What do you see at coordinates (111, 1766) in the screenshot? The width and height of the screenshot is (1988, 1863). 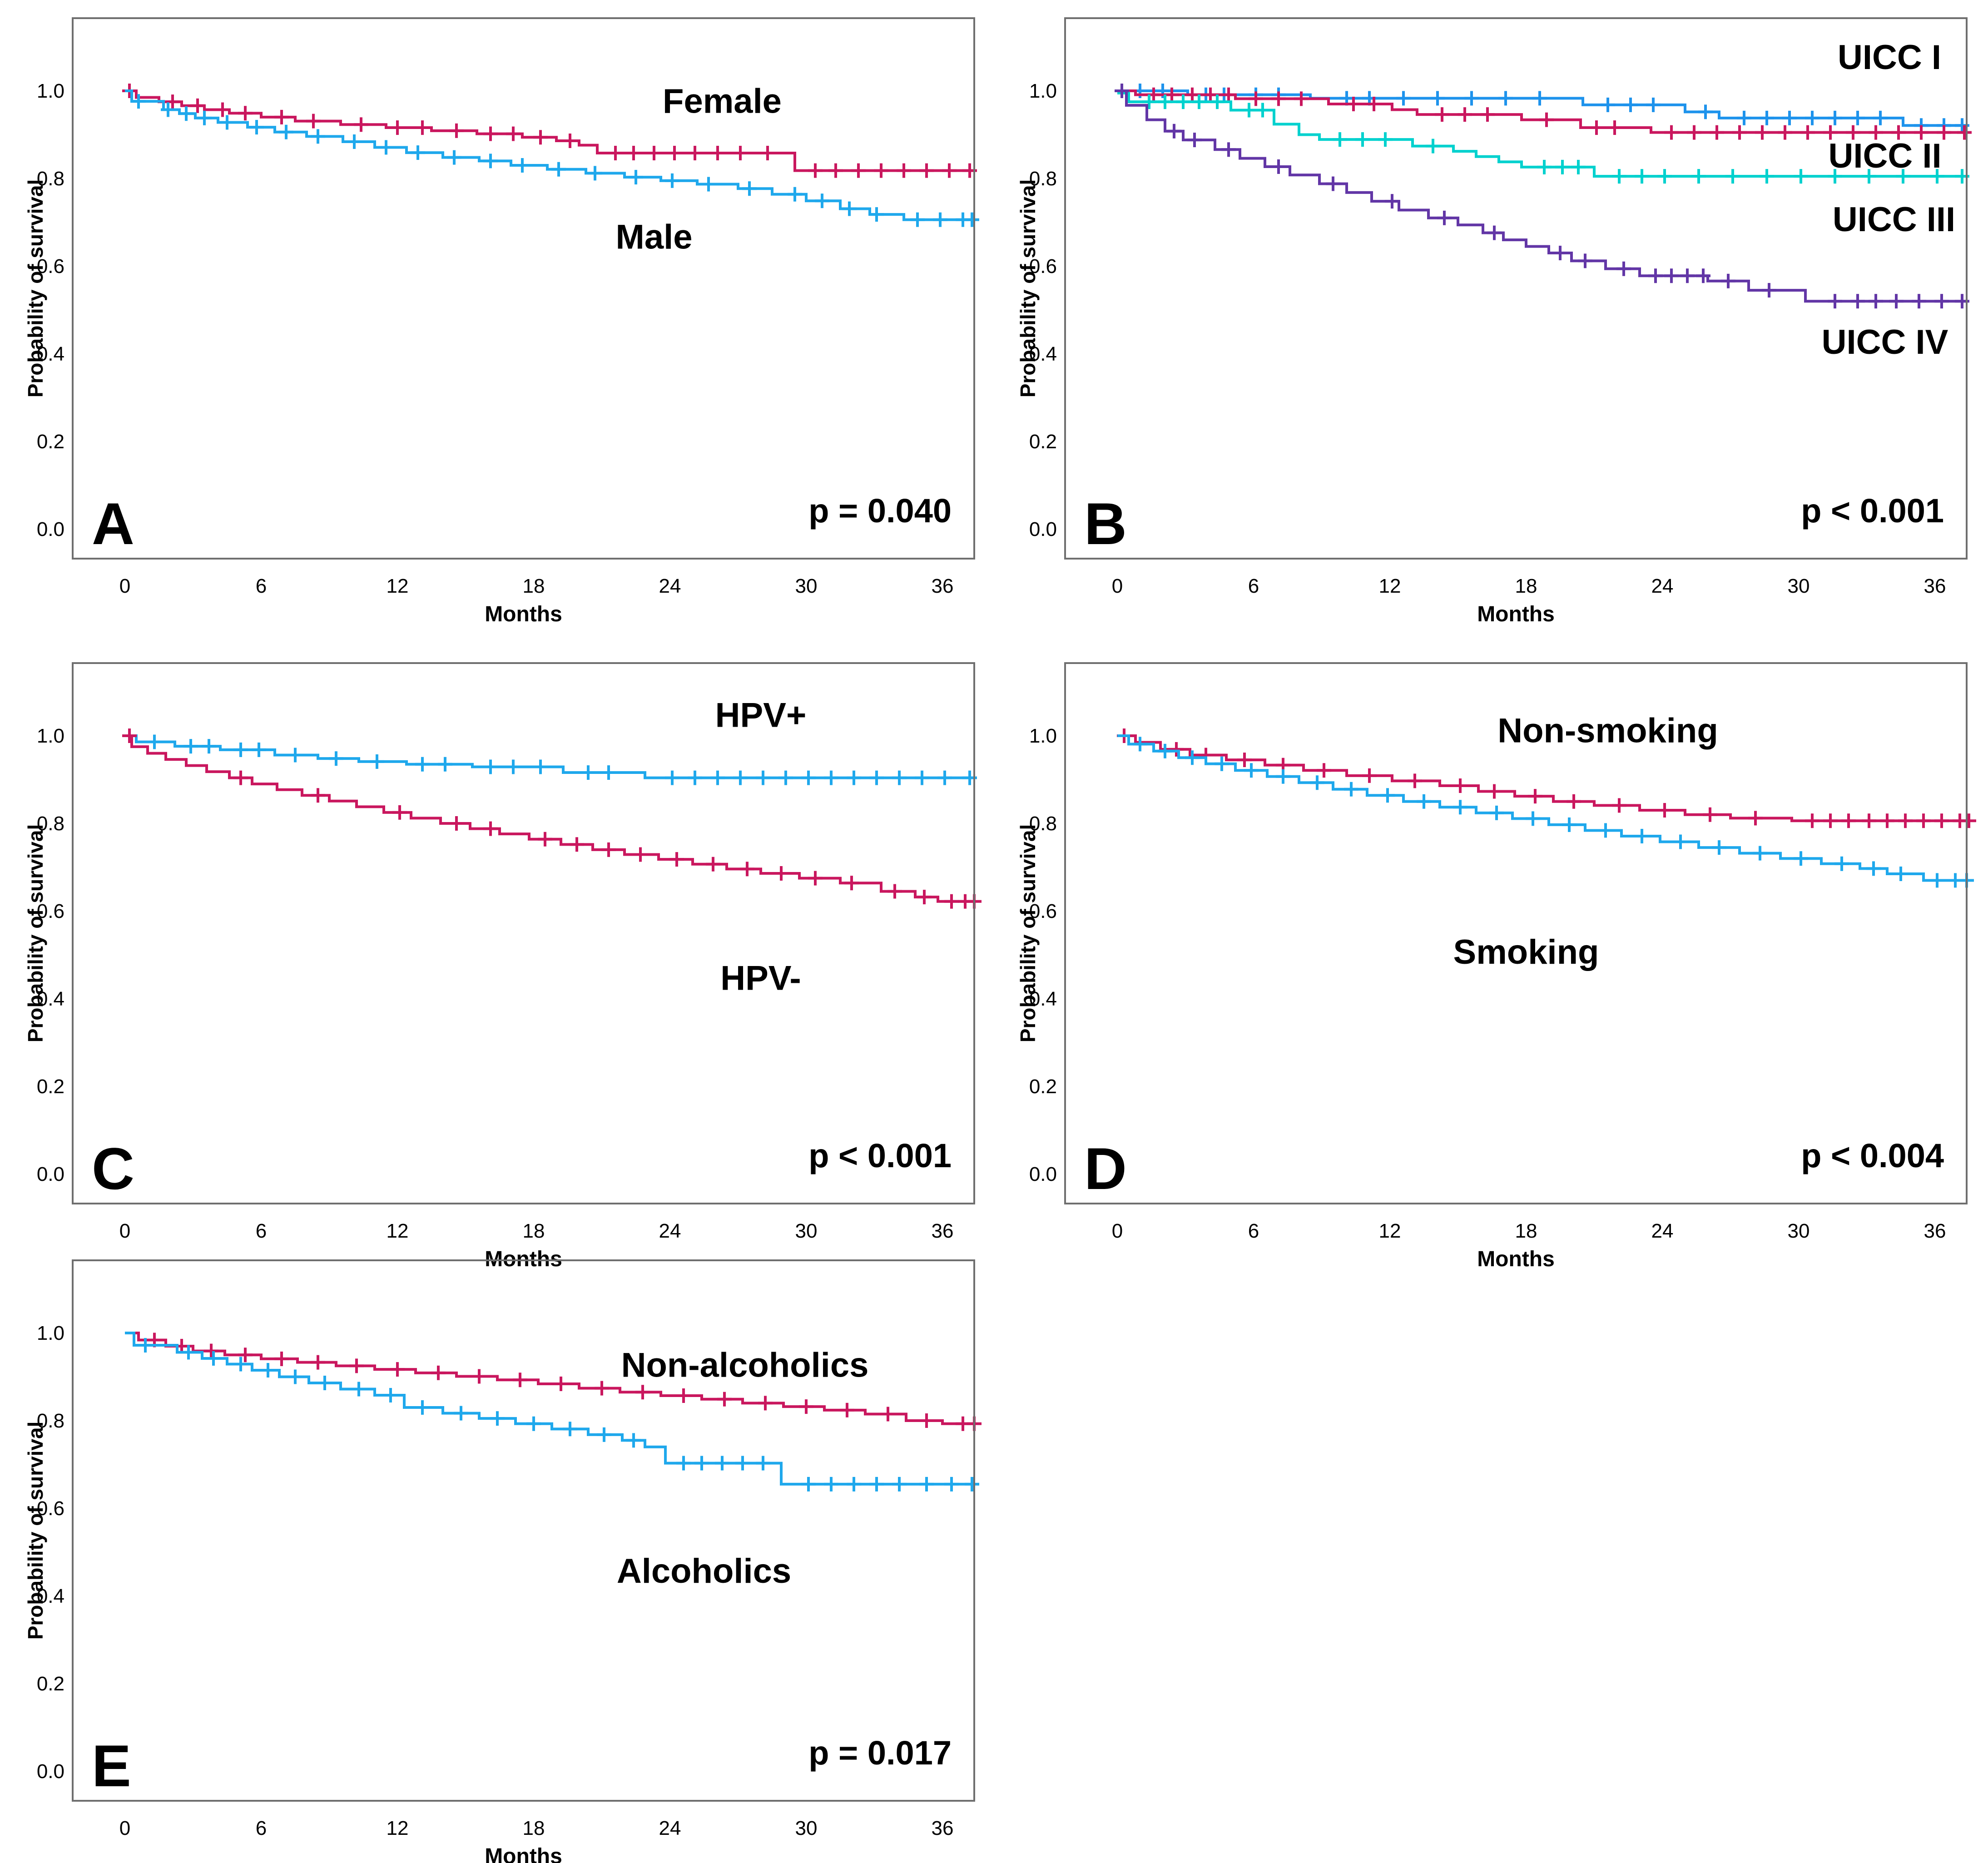 I see `panel-letter: E` at bounding box center [111, 1766].